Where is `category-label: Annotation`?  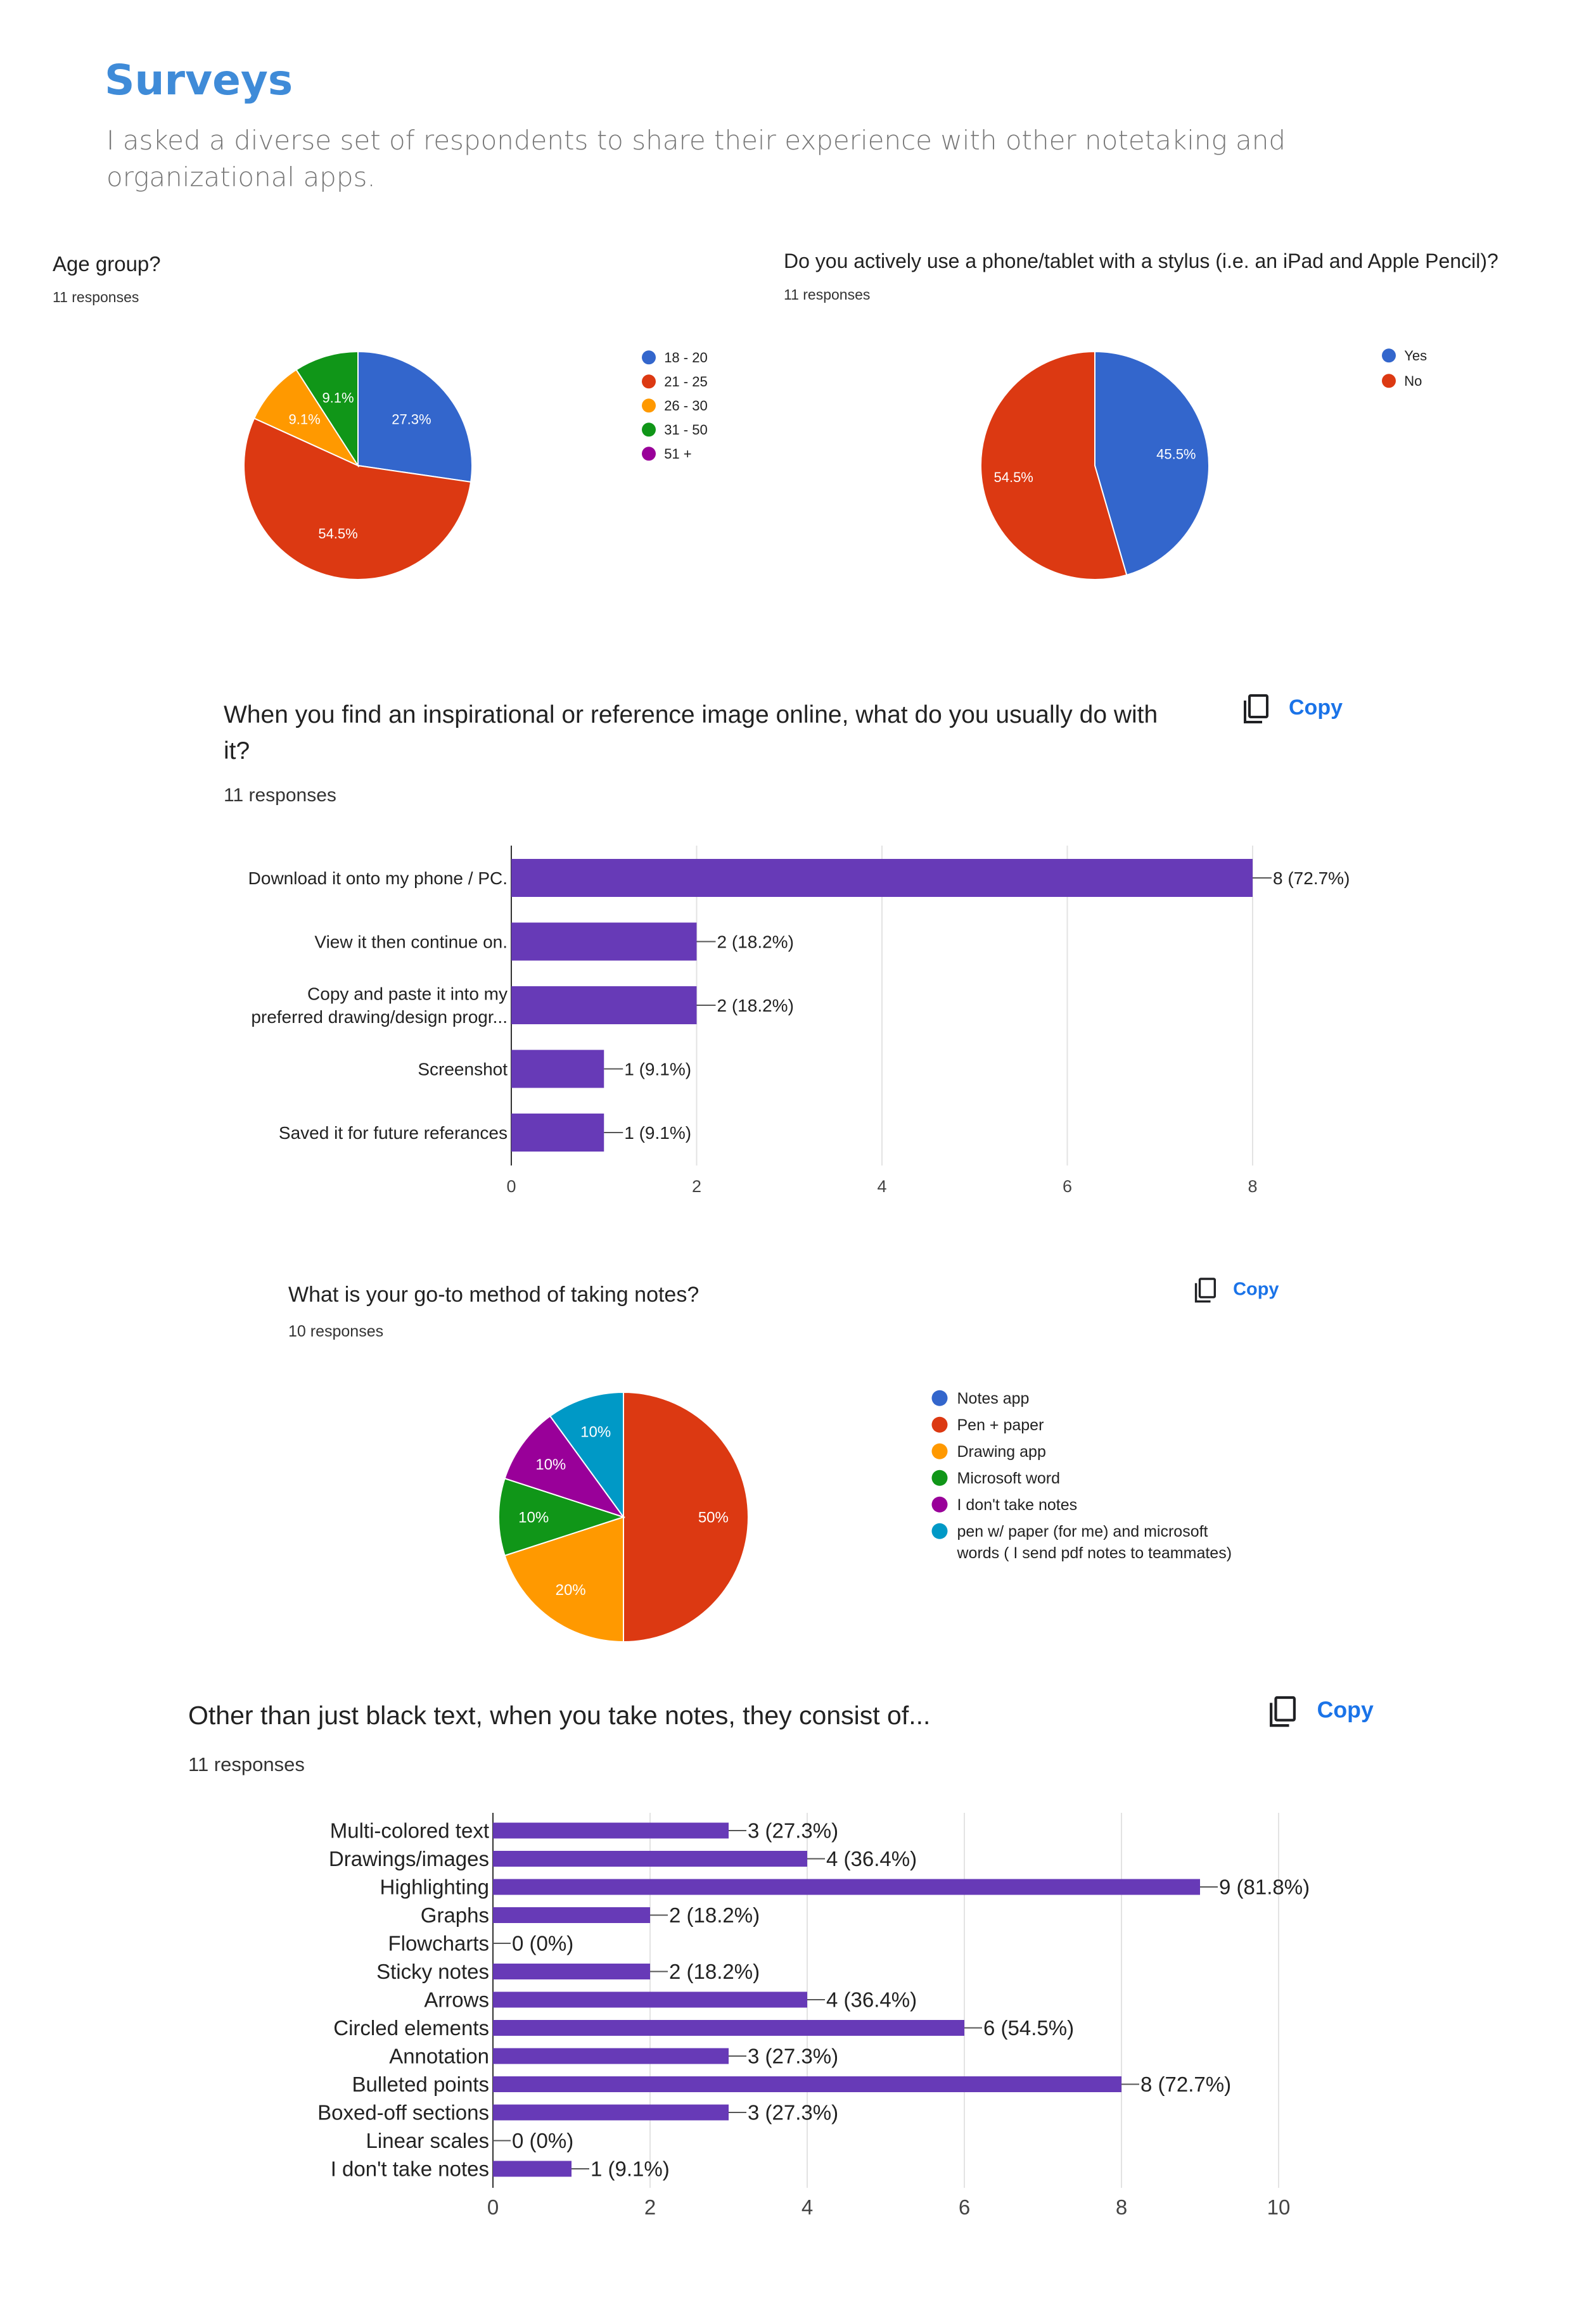
category-label: Annotation is located at coordinates (439, 2056).